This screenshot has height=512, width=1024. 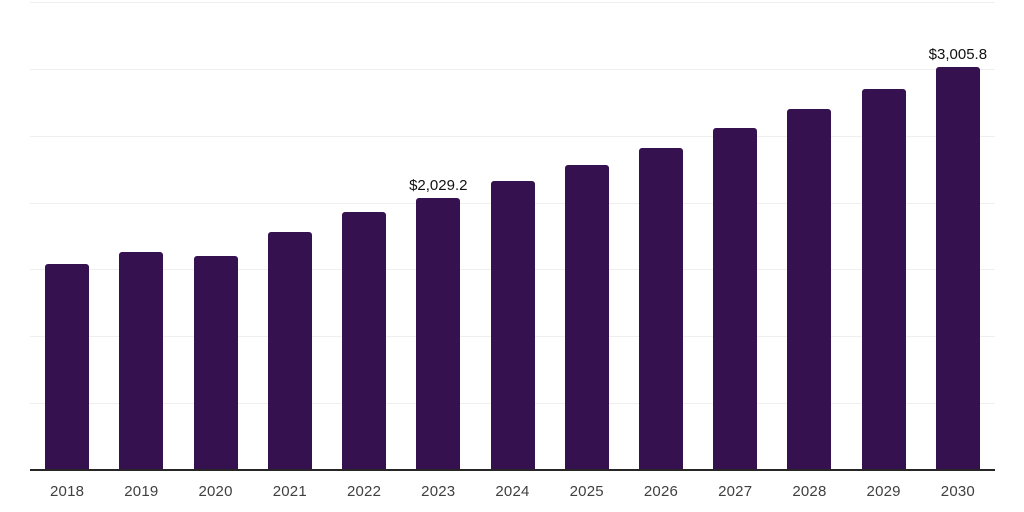 I want to click on x-tick-label-2028: 2028, so click(x=809, y=491).